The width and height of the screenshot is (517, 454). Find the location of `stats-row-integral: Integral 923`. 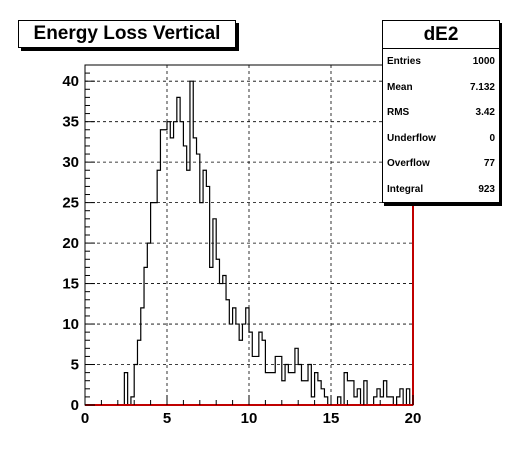

stats-row-integral: Integral 923 is located at coordinates (441, 190).